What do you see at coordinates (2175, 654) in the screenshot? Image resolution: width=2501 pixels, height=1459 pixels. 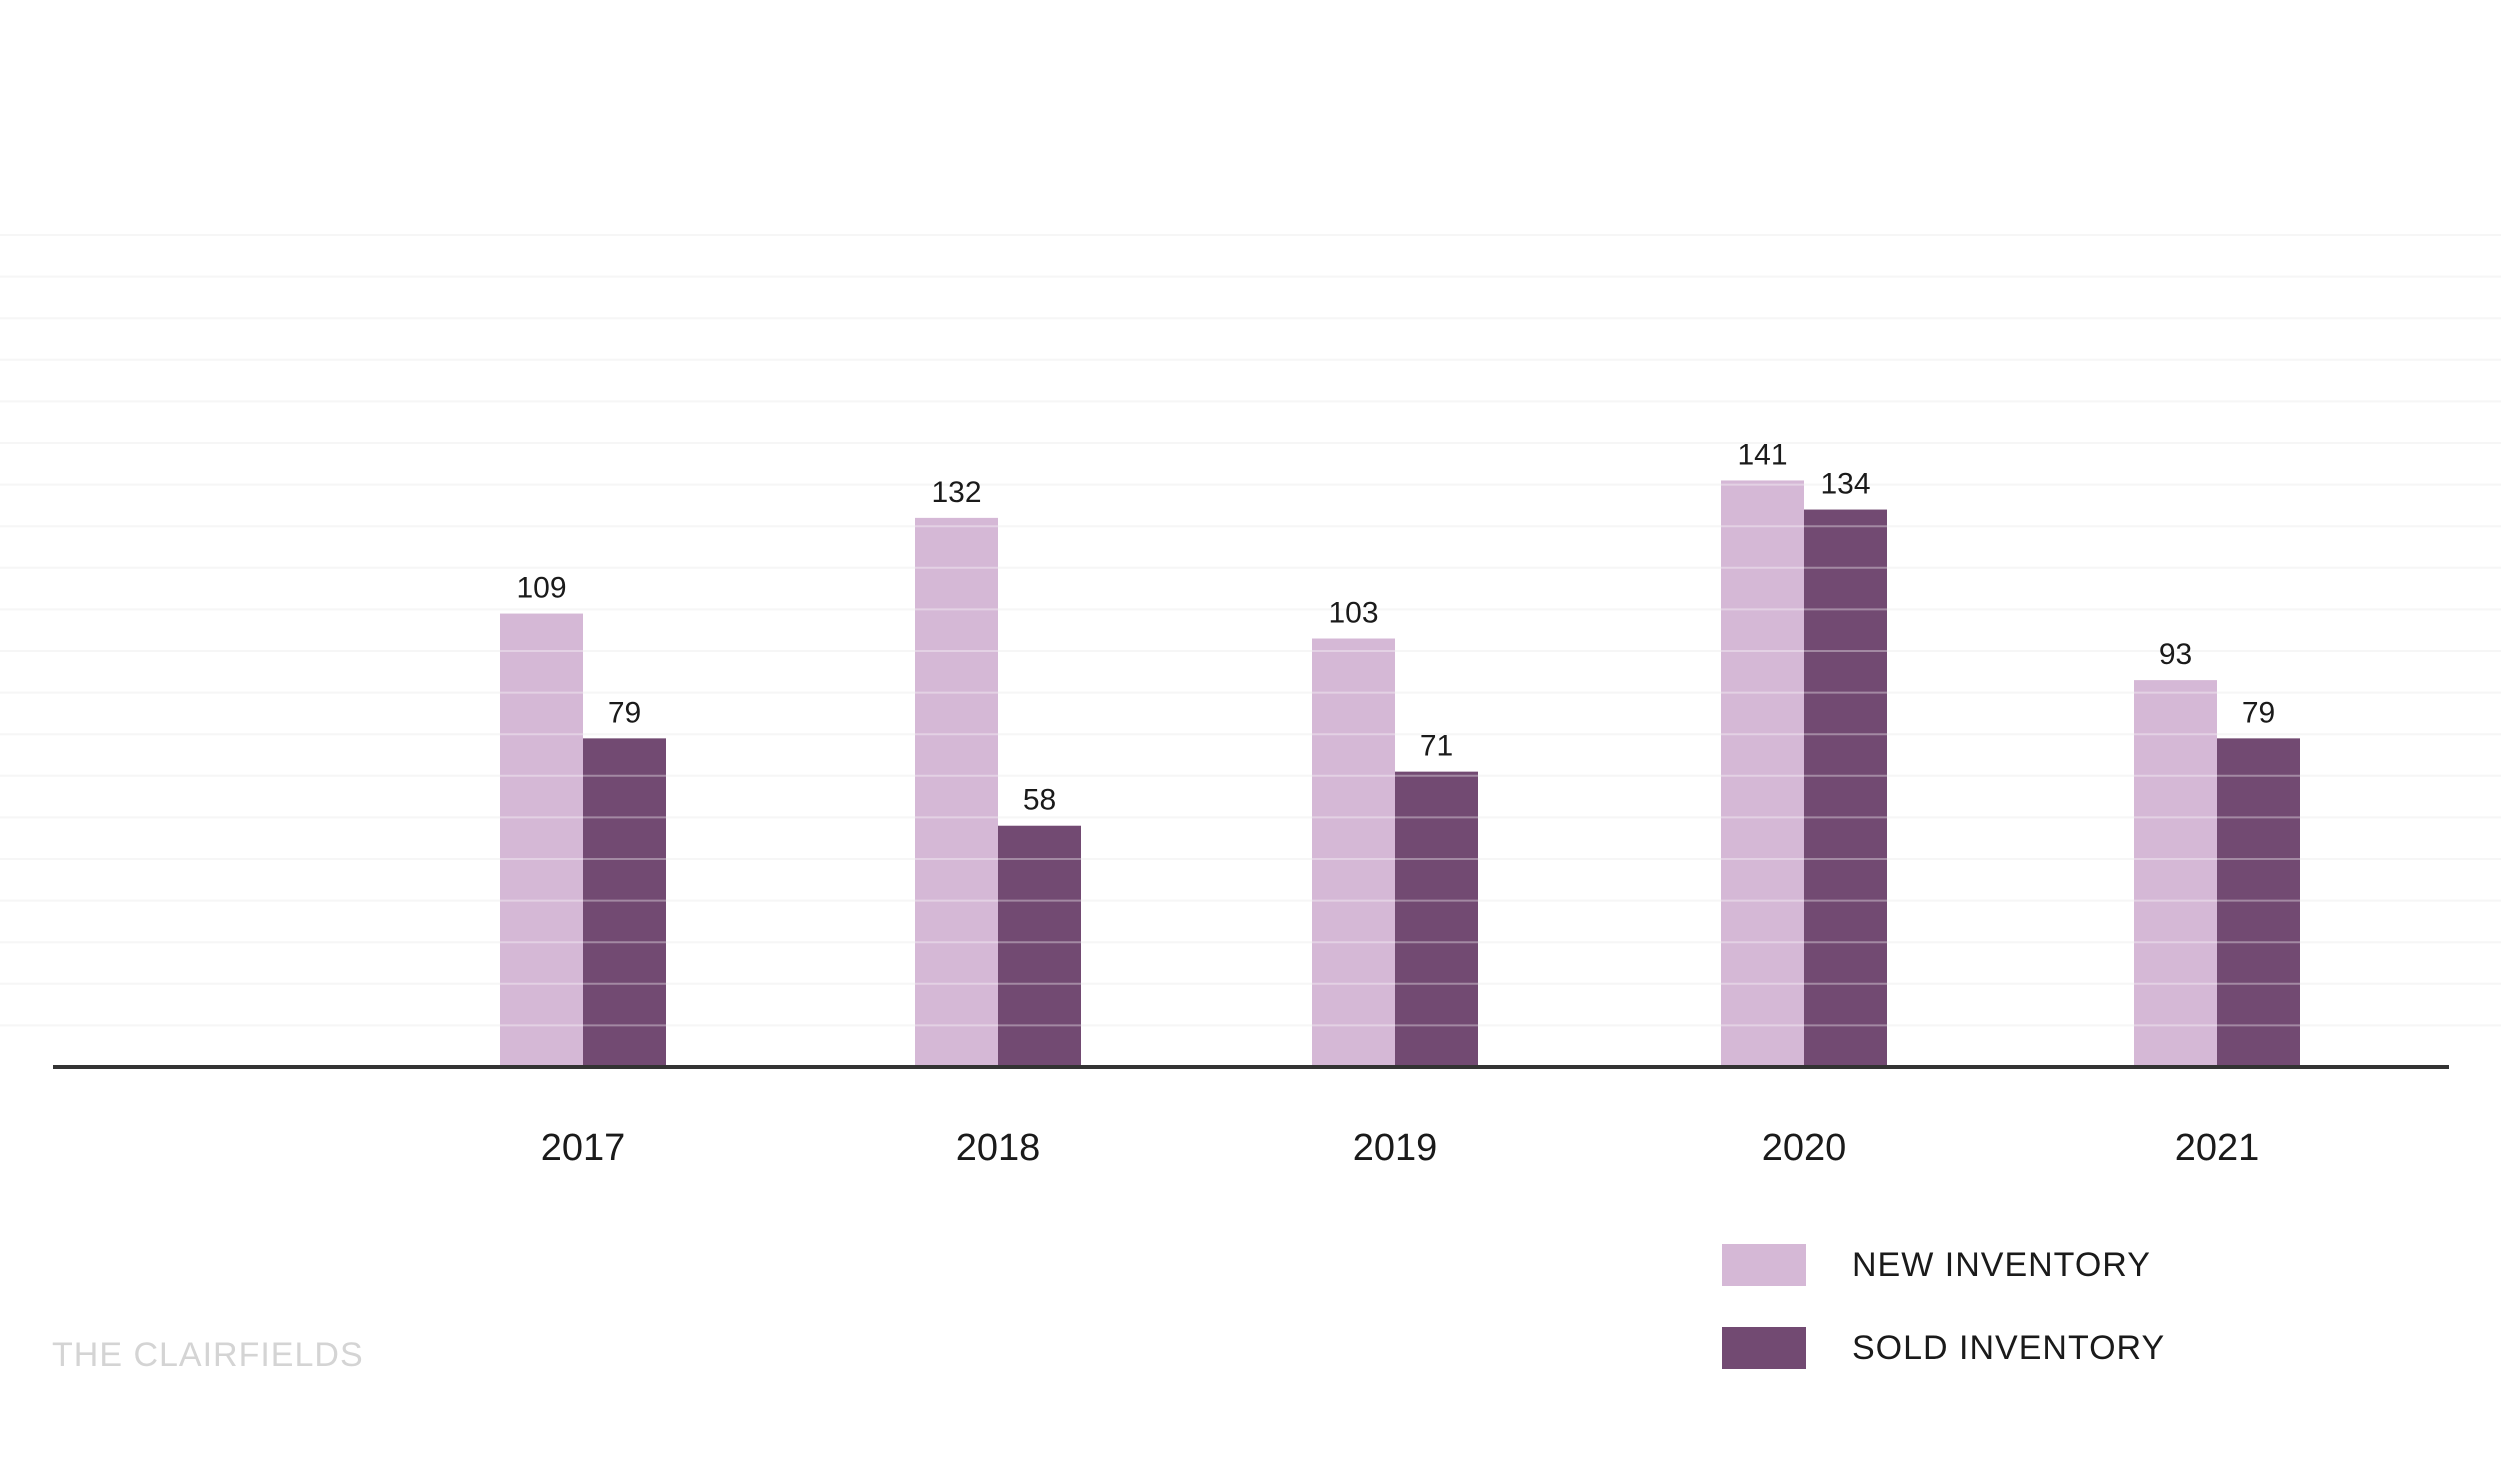 I see `value-label-new-2021: 93` at bounding box center [2175, 654].